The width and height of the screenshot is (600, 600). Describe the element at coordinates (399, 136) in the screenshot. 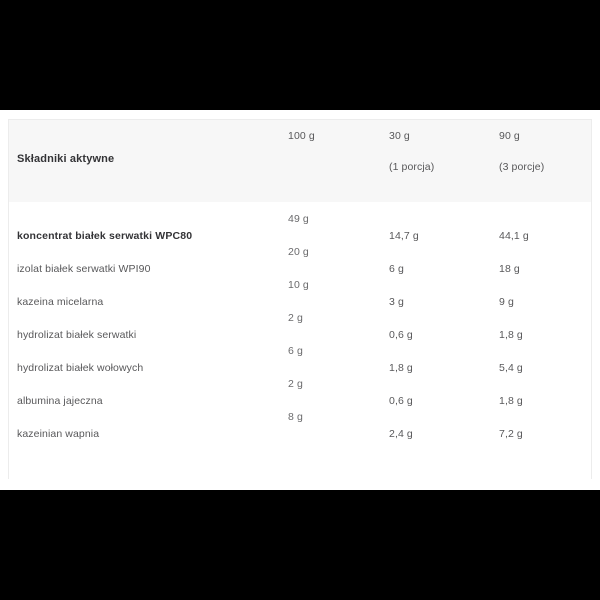

I see `column-header-amount-2: 30 g` at that location.